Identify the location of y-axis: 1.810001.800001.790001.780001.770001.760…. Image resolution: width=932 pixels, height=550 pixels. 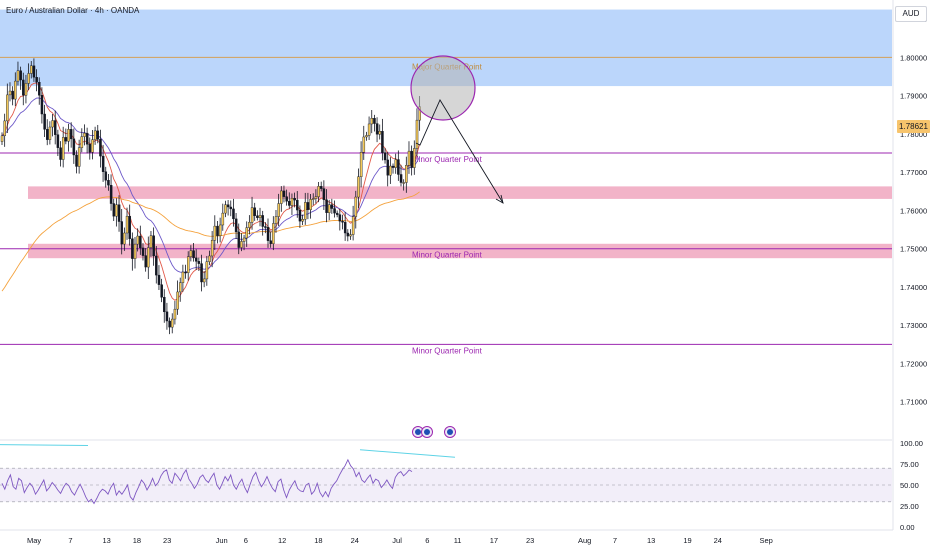
(909, 266).